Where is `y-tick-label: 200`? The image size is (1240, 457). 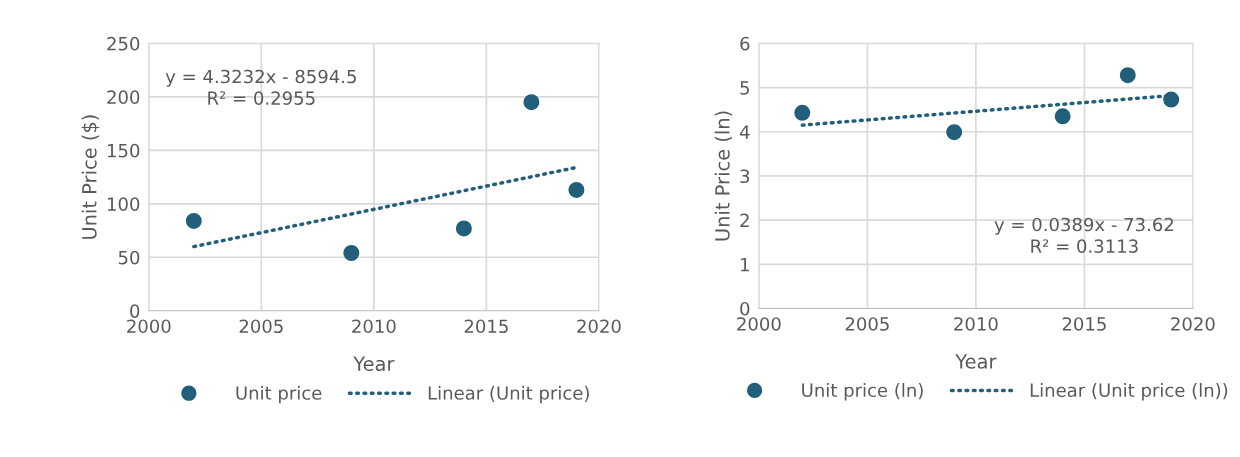
y-tick-label: 200 is located at coordinates (123, 97).